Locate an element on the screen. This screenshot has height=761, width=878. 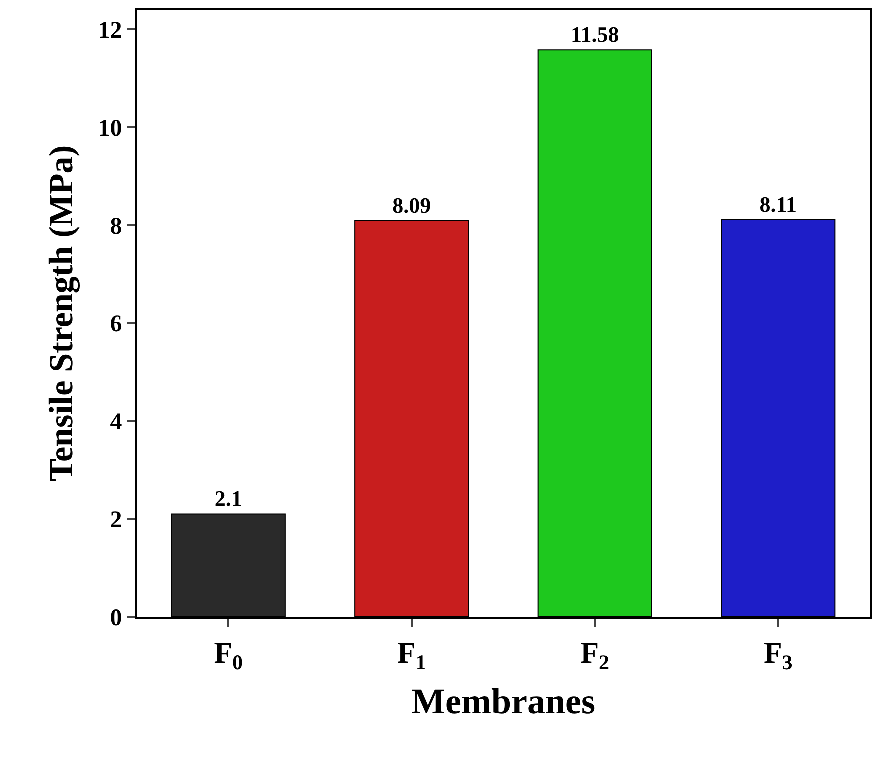
y-tick-label: 8 is located at coordinates (116, 227).